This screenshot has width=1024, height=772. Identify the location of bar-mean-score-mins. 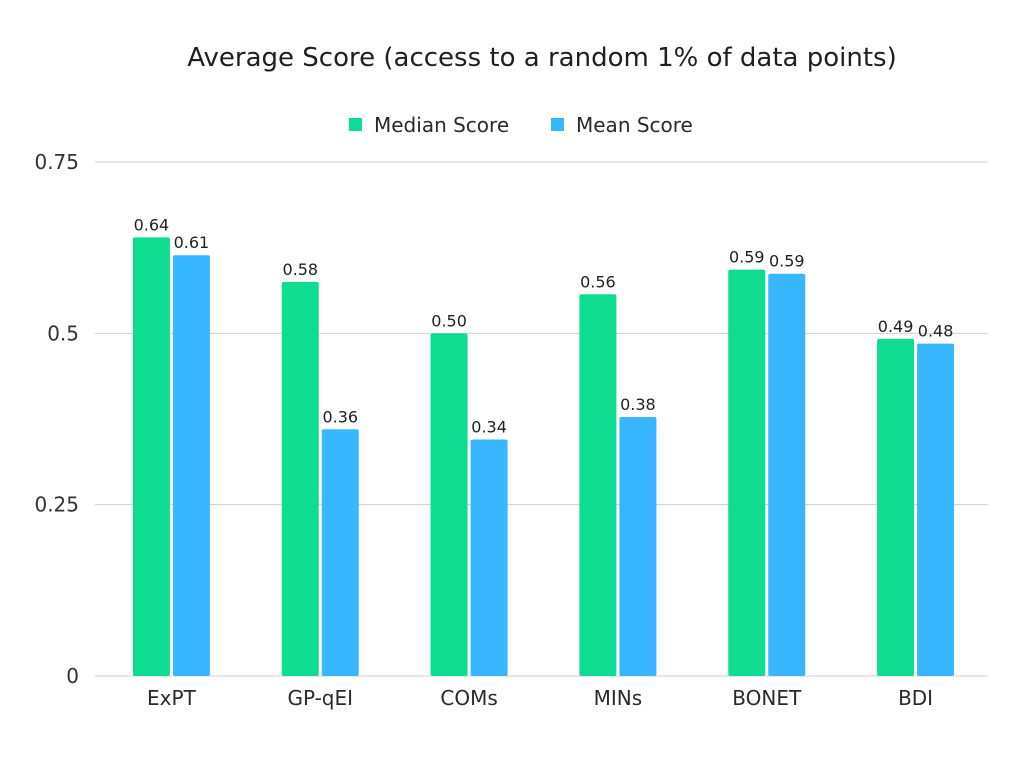
(638, 546).